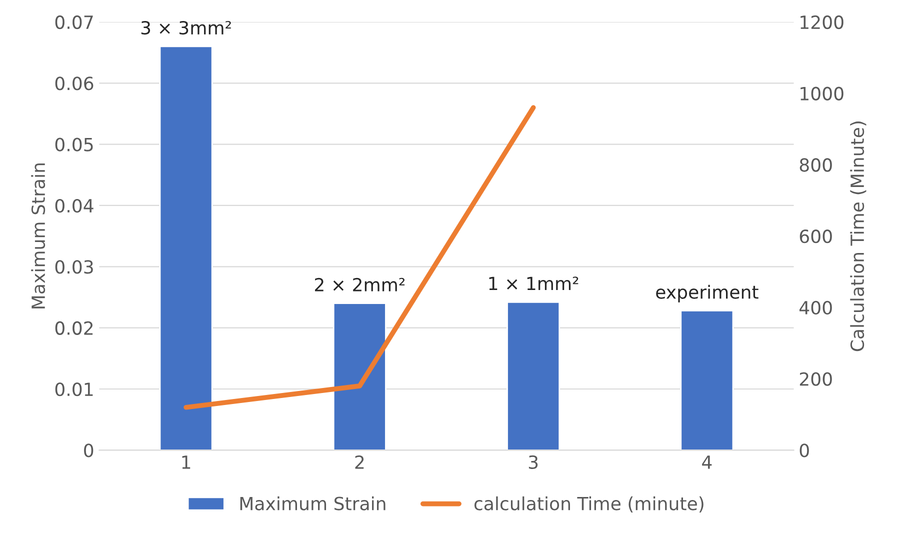 The image size is (902, 549). What do you see at coordinates (74, 83) in the screenshot?
I see `y-tick-label: 0.06` at bounding box center [74, 83].